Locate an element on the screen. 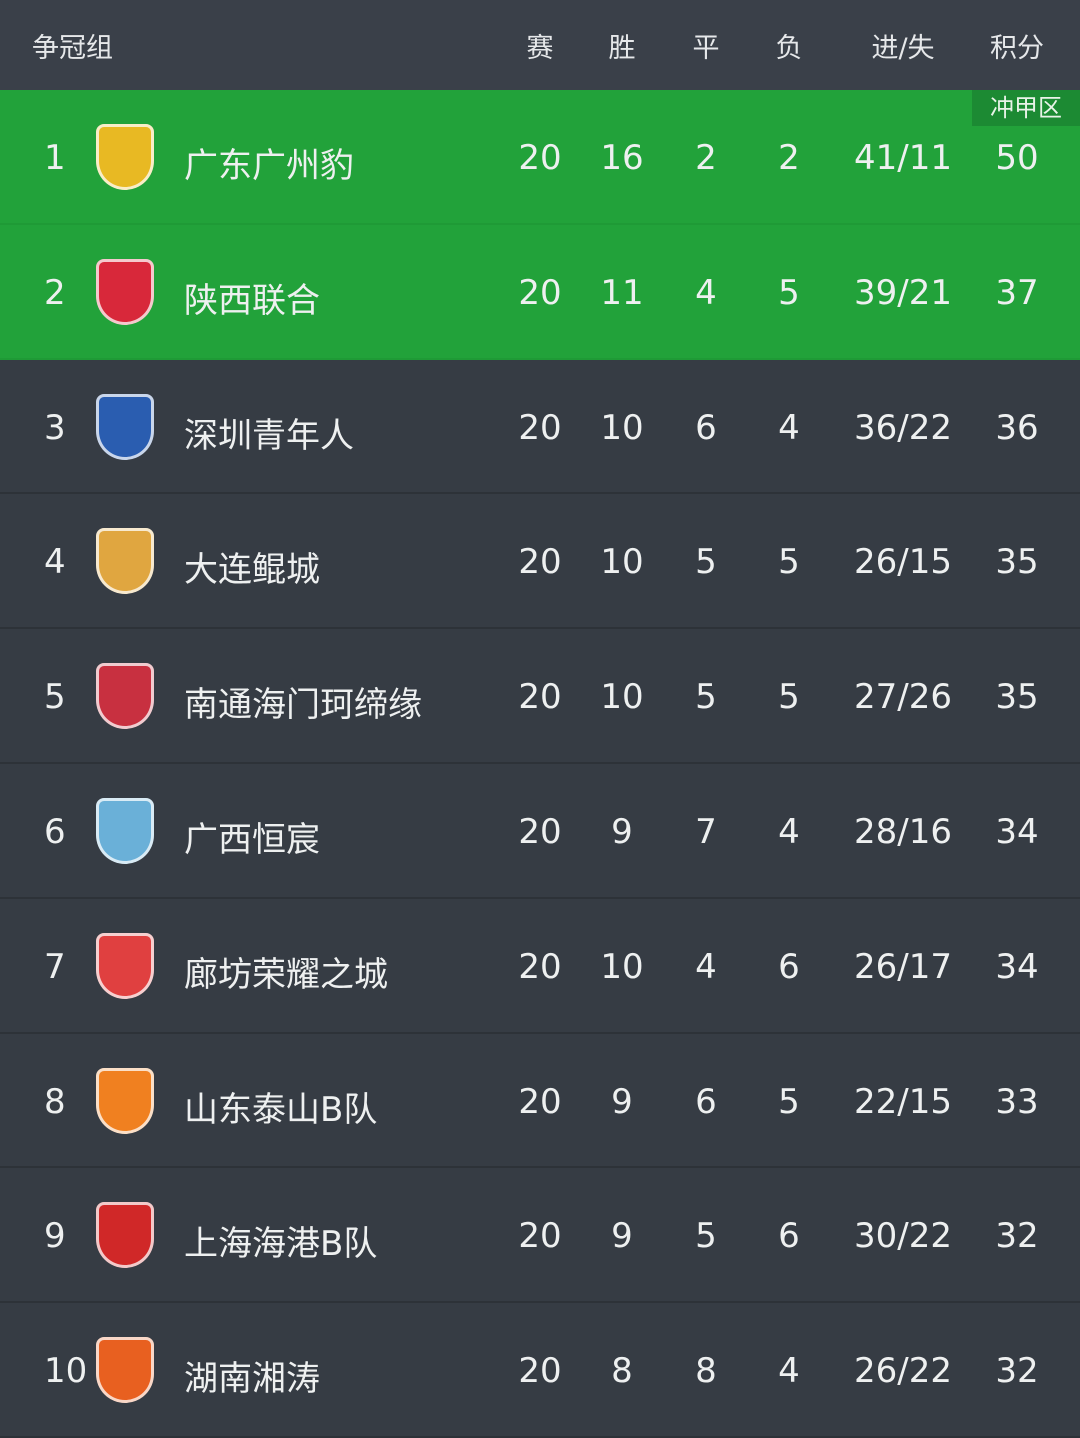  rank: 6 is located at coordinates (55, 831).